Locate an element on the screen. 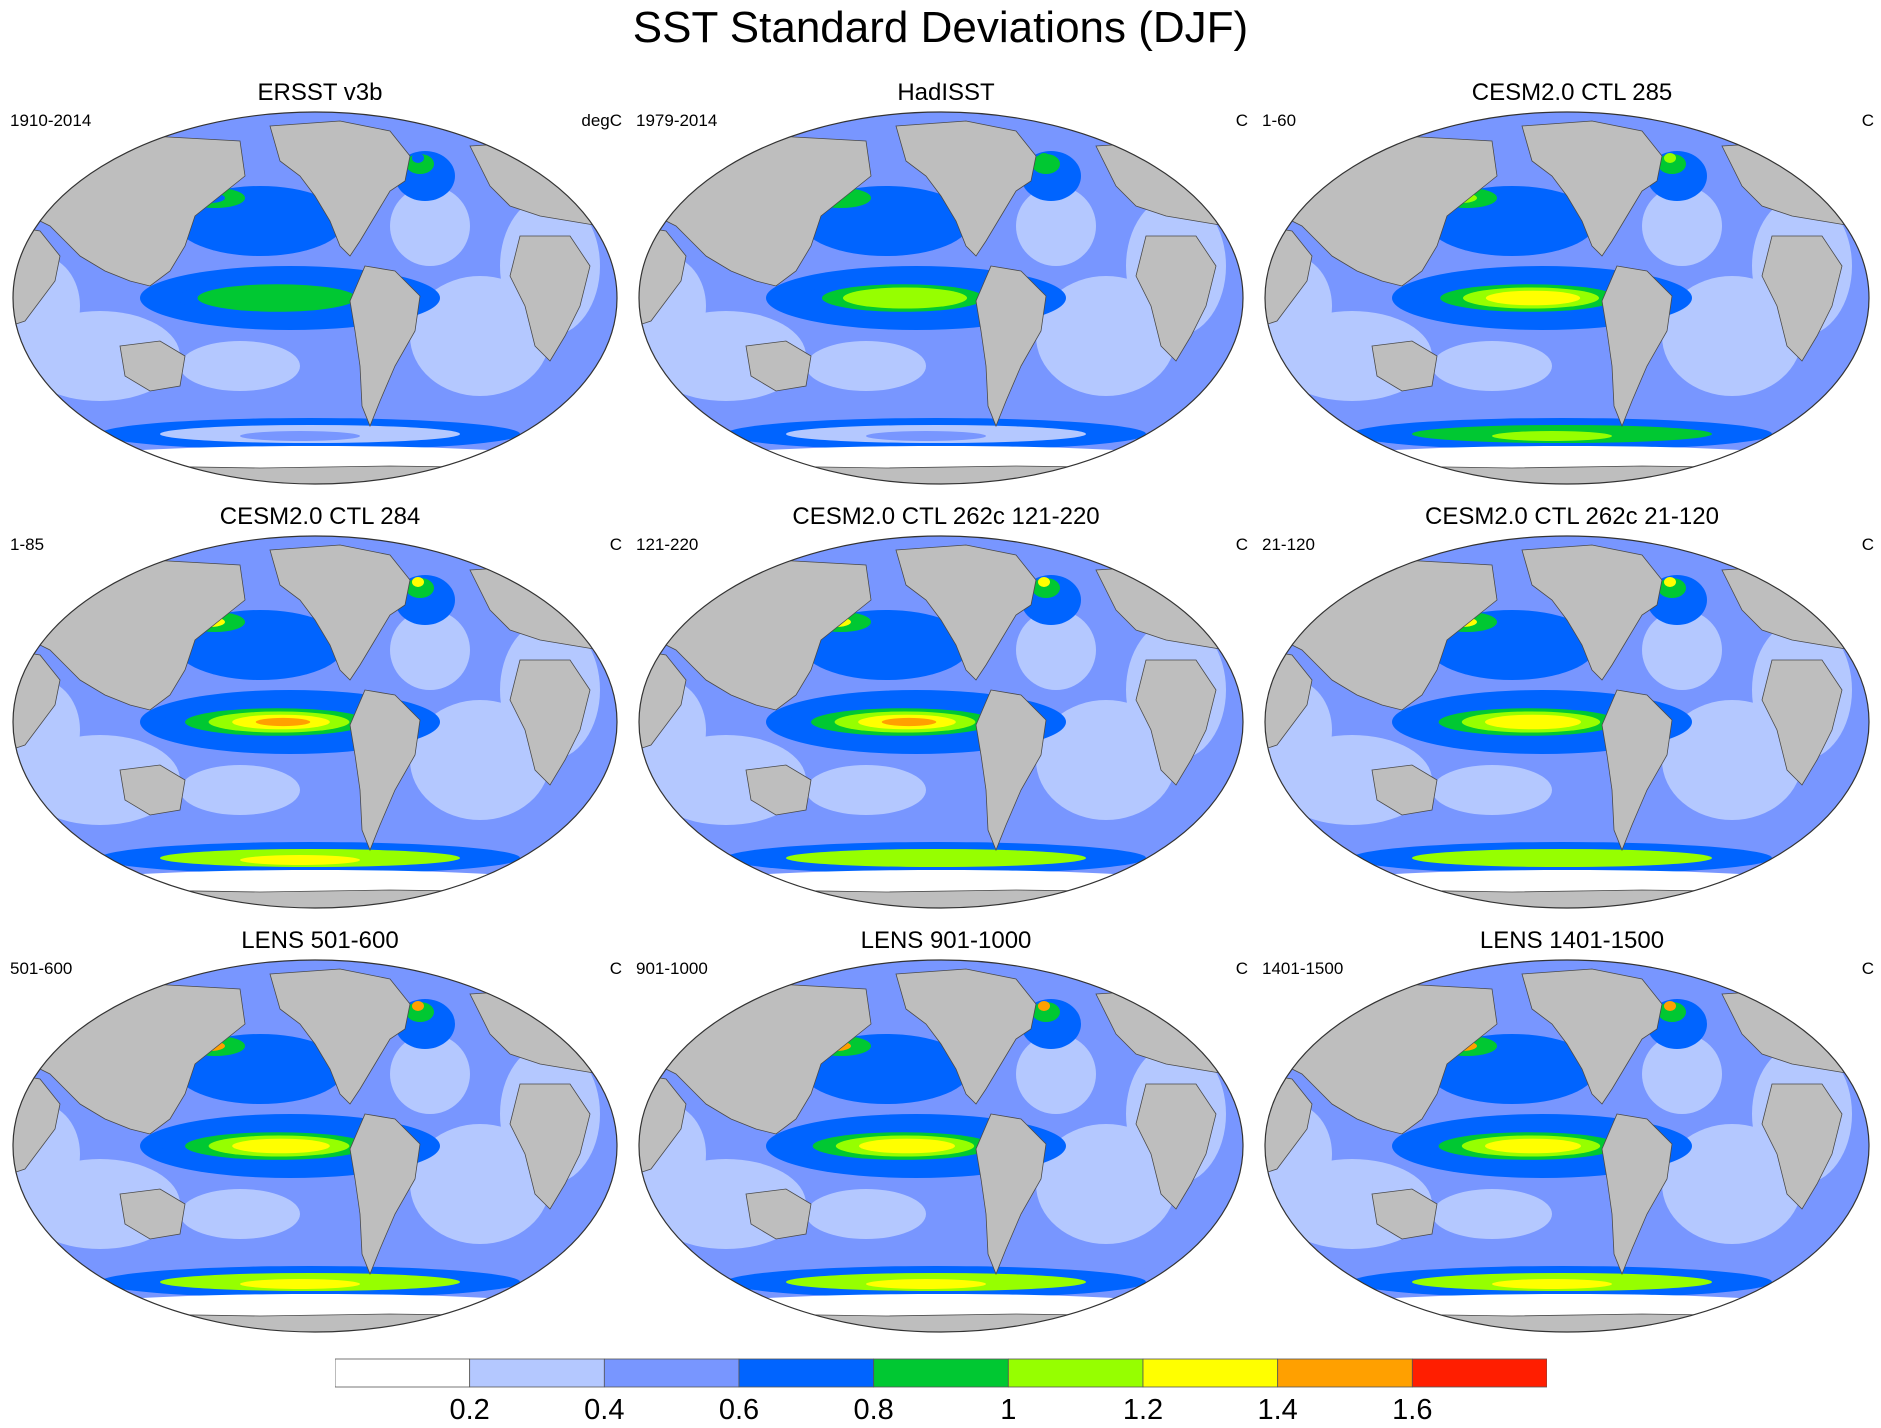  colorbar-tick-label: 0.8 is located at coordinates (873, 1410).